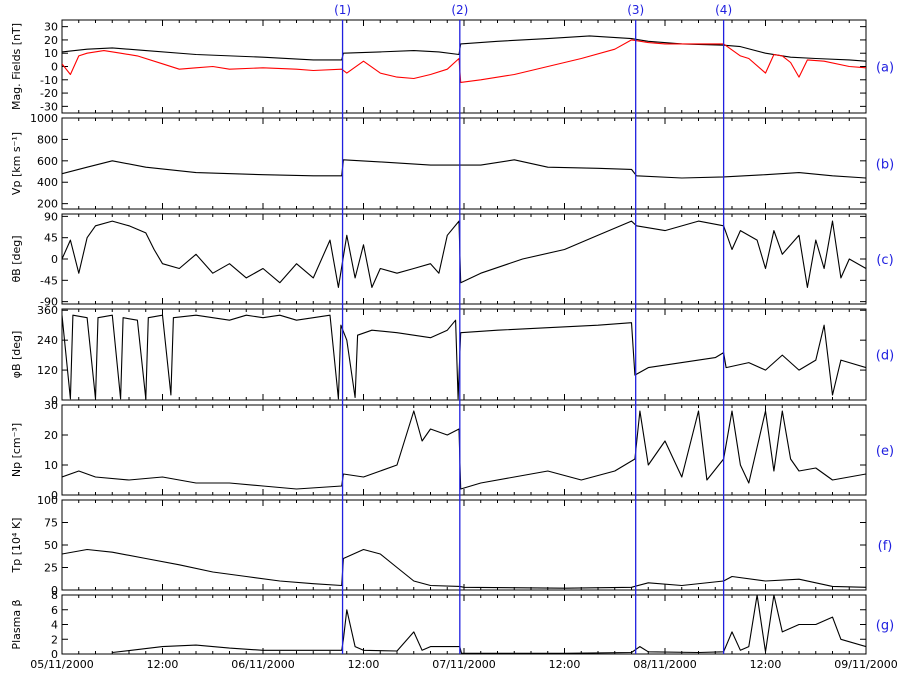  What do you see at coordinates (16, 624) in the screenshot?
I see `y-axis-label: Plasma β` at bounding box center [16, 624].